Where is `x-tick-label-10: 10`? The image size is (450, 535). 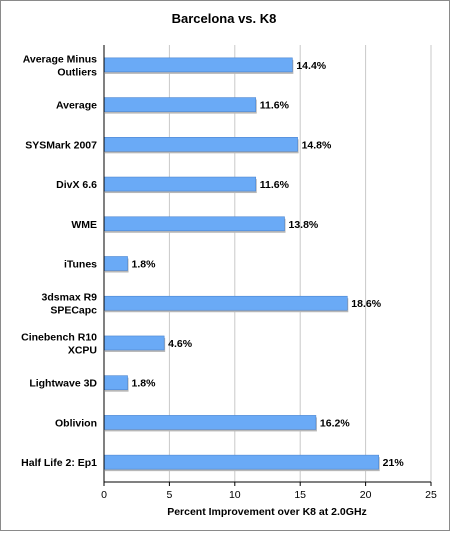
x-tick-label-10: 10 is located at coordinates (235, 495).